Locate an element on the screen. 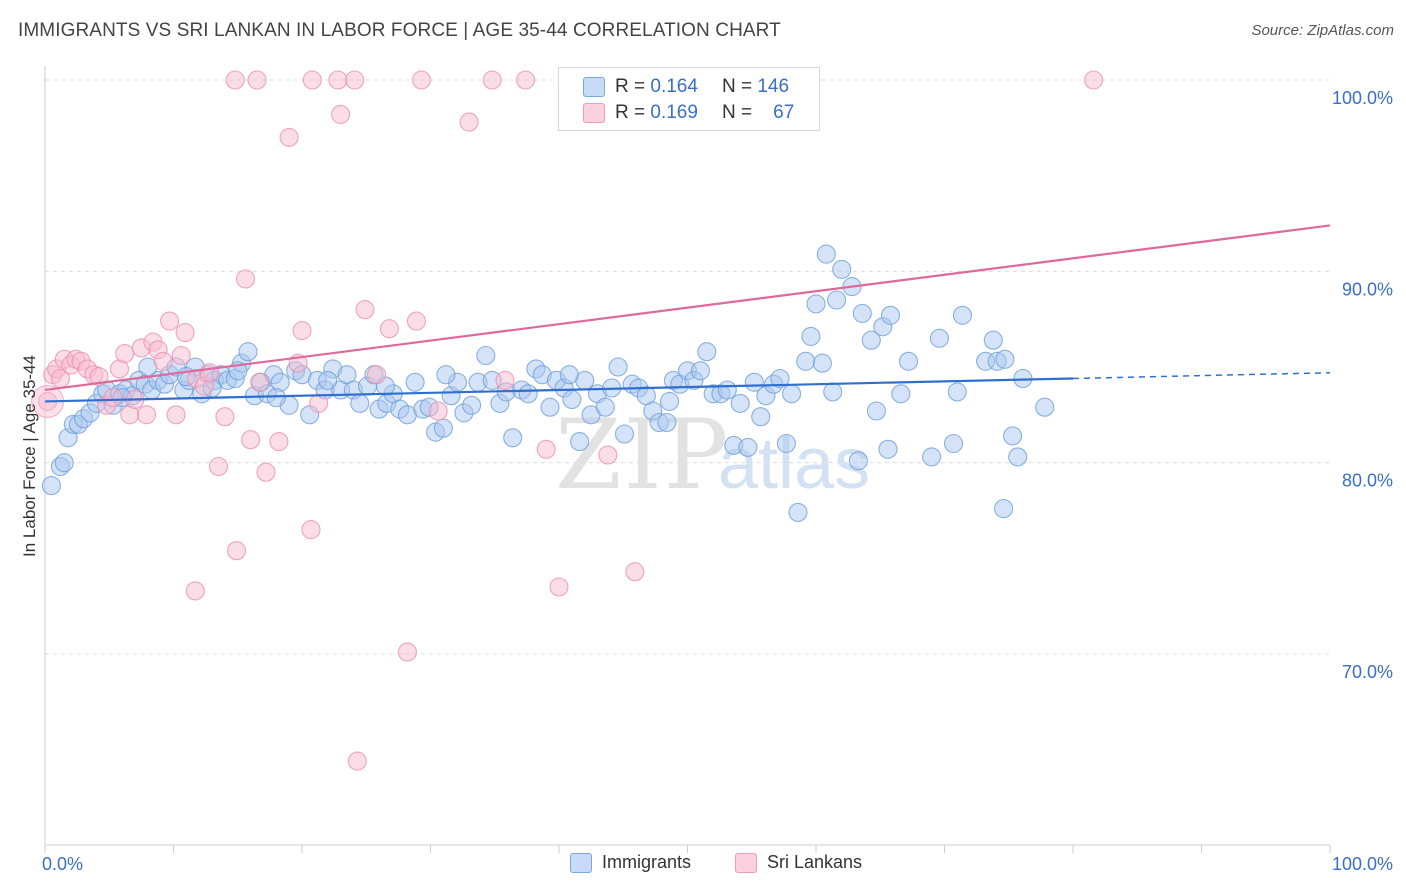 This screenshot has height=892, width=1406. watermark-atlas: atlas is located at coordinates (794, 464).